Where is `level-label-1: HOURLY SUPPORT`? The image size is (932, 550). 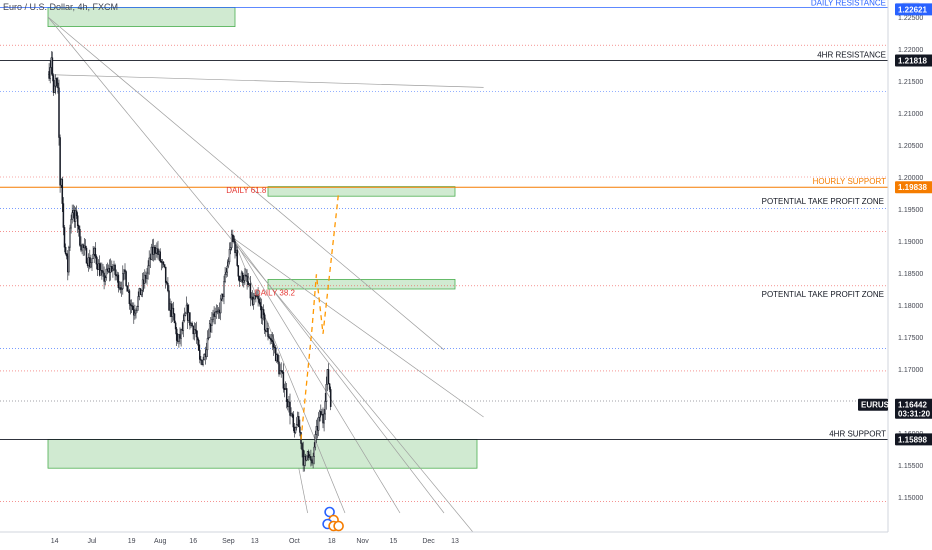
level-label-1: HOURLY SUPPORT is located at coordinates (849, 181).